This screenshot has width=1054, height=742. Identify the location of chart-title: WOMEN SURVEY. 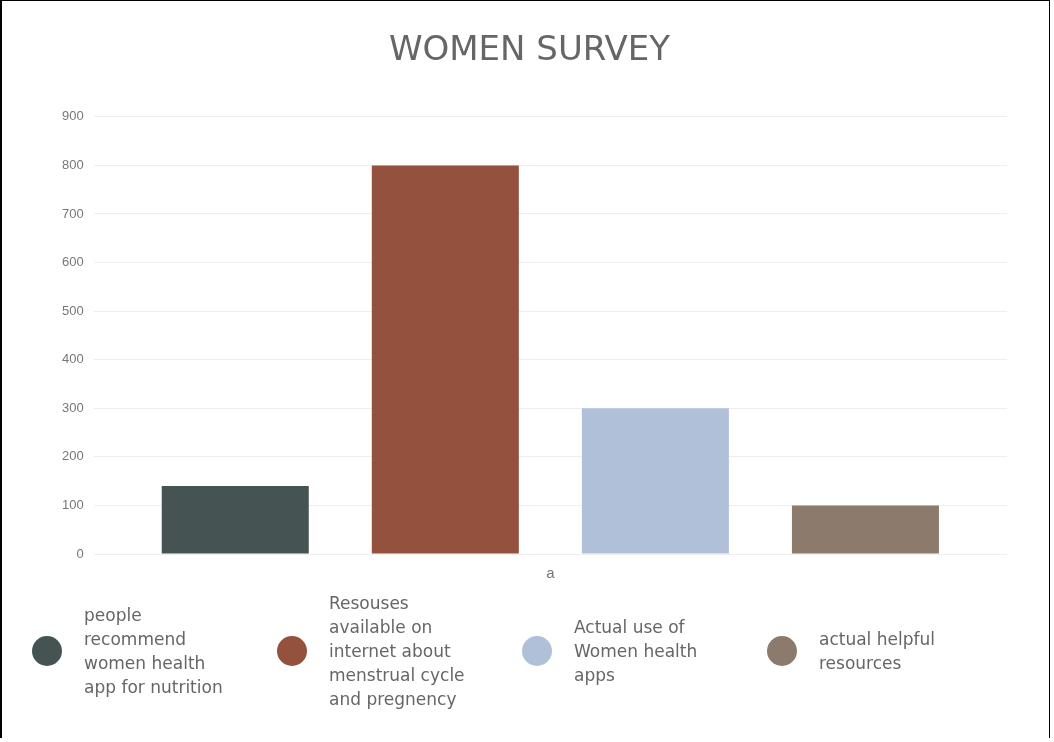
(529, 48).